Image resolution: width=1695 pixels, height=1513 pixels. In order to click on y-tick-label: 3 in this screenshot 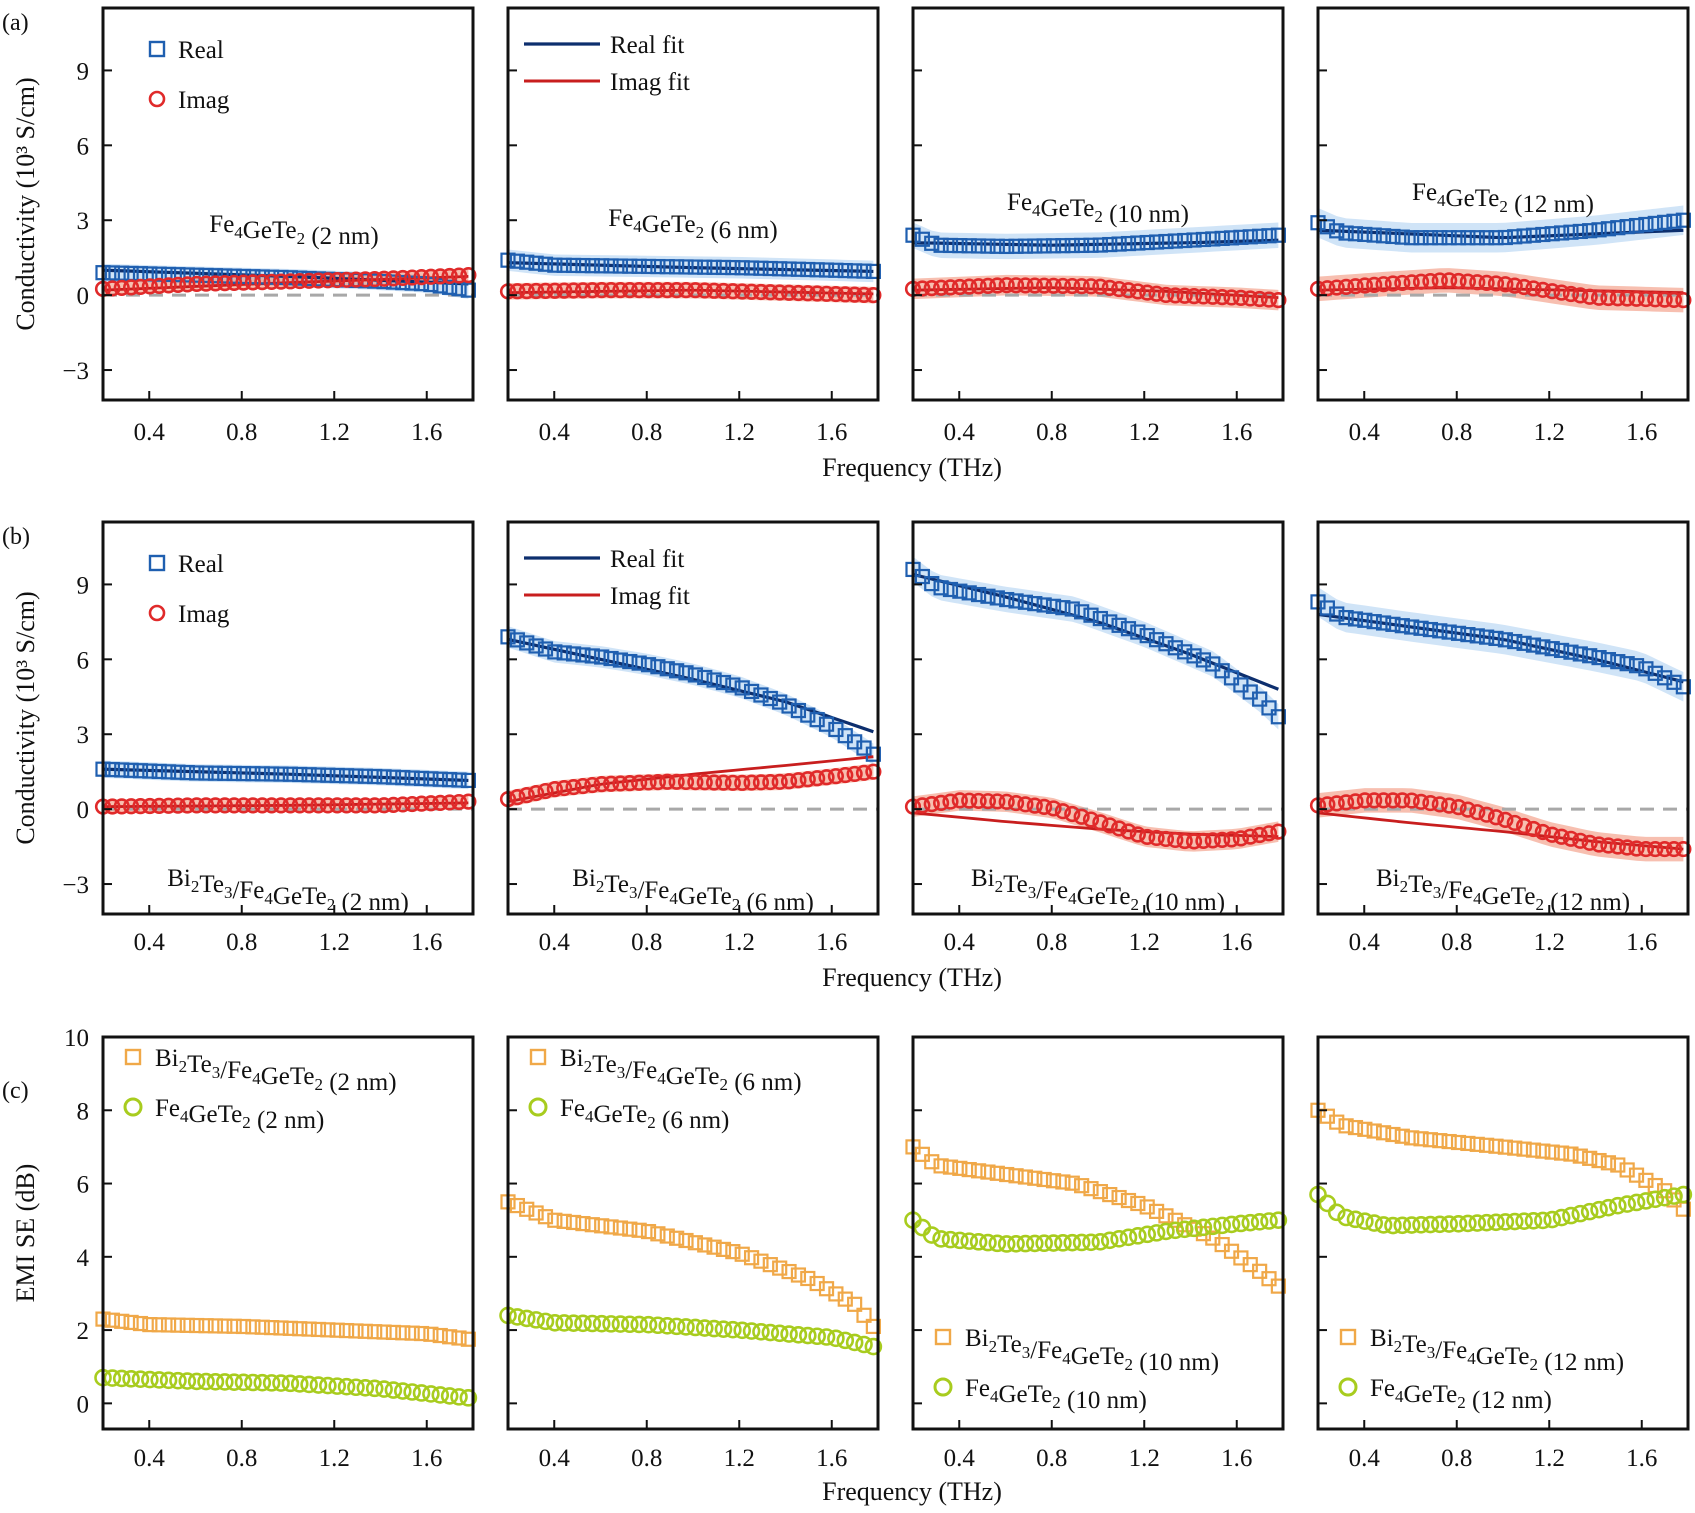, I will do `click(83, 221)`.